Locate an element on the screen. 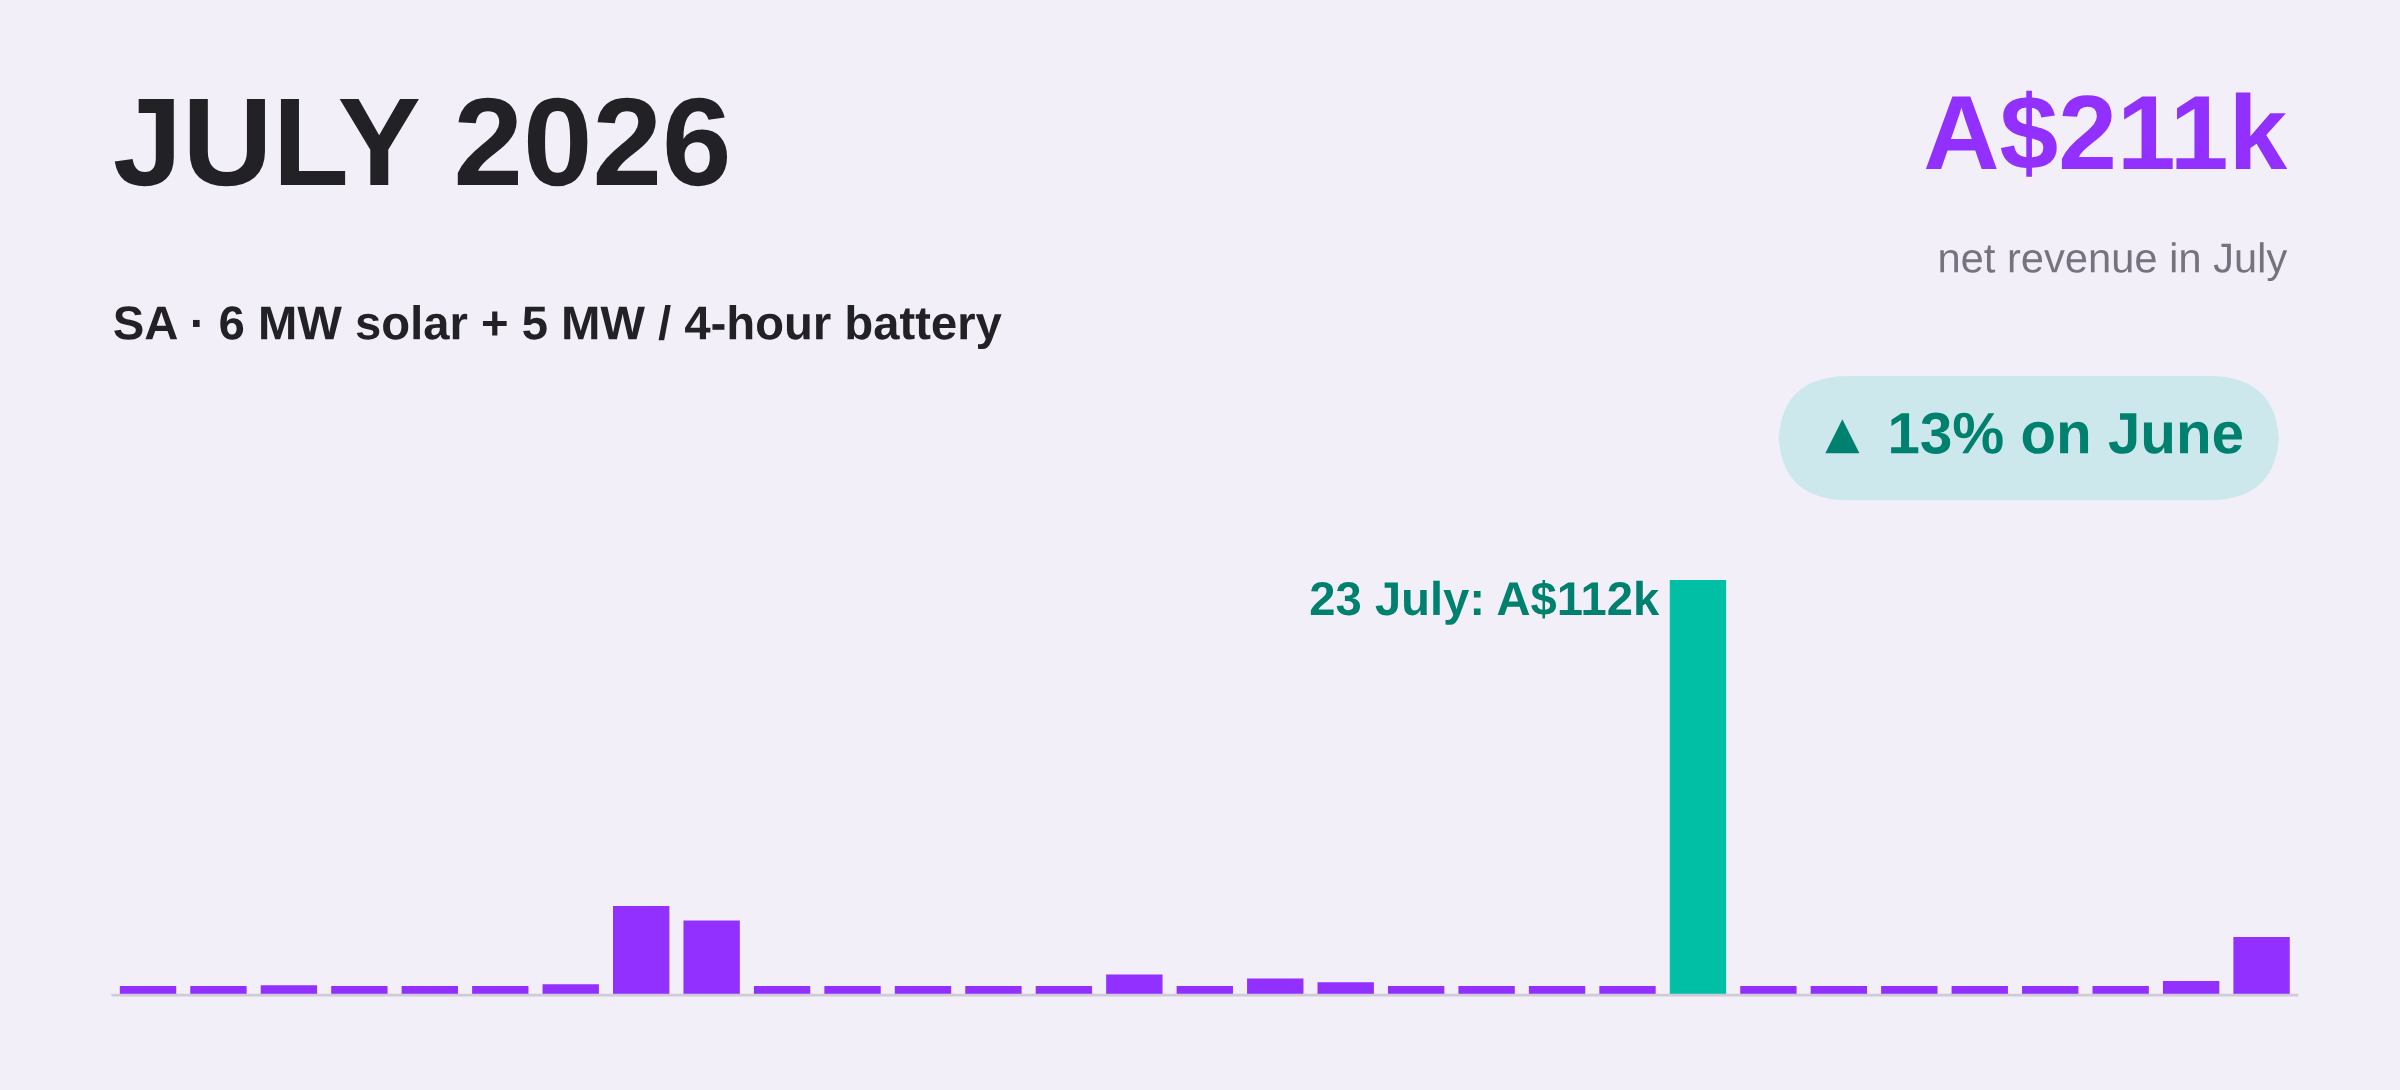  annotation: 23 July: A$112k is located at coordinates (1485, 602).